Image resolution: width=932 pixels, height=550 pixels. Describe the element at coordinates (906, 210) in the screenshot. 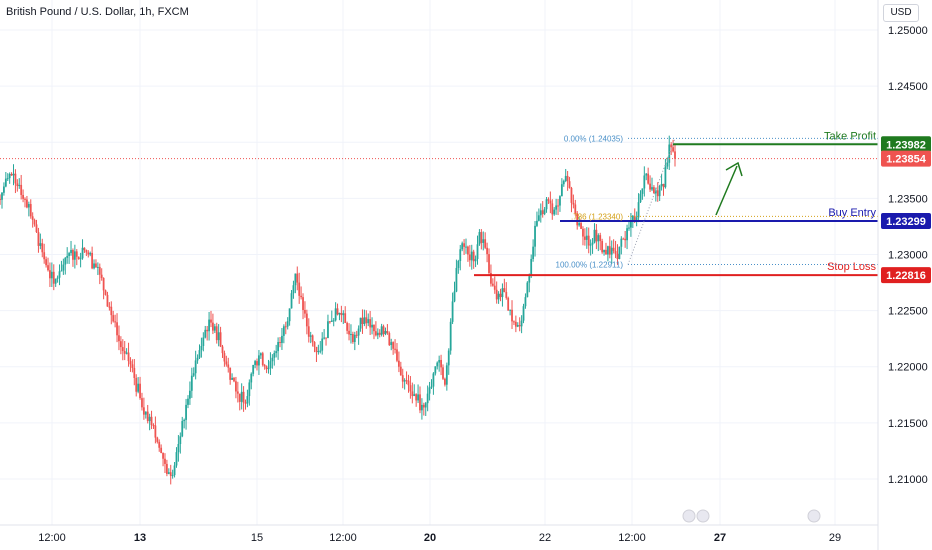

I see `price-tags: 1.23982 1.23299 1.22816 1.23854` at that location.